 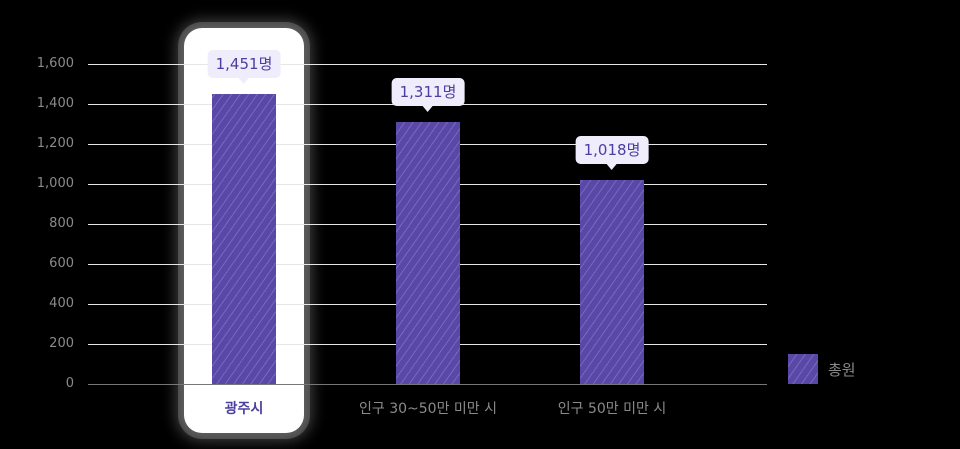 I want to click on y-tick-label: 0, so click(x=69, y=383).